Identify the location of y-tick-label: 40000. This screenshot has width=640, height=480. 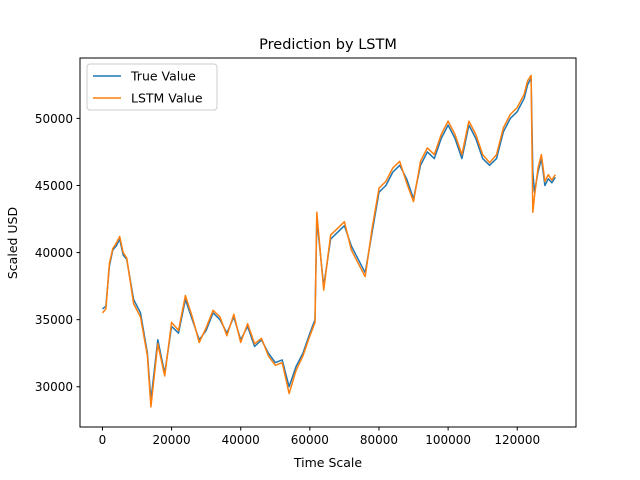
(54, 253).